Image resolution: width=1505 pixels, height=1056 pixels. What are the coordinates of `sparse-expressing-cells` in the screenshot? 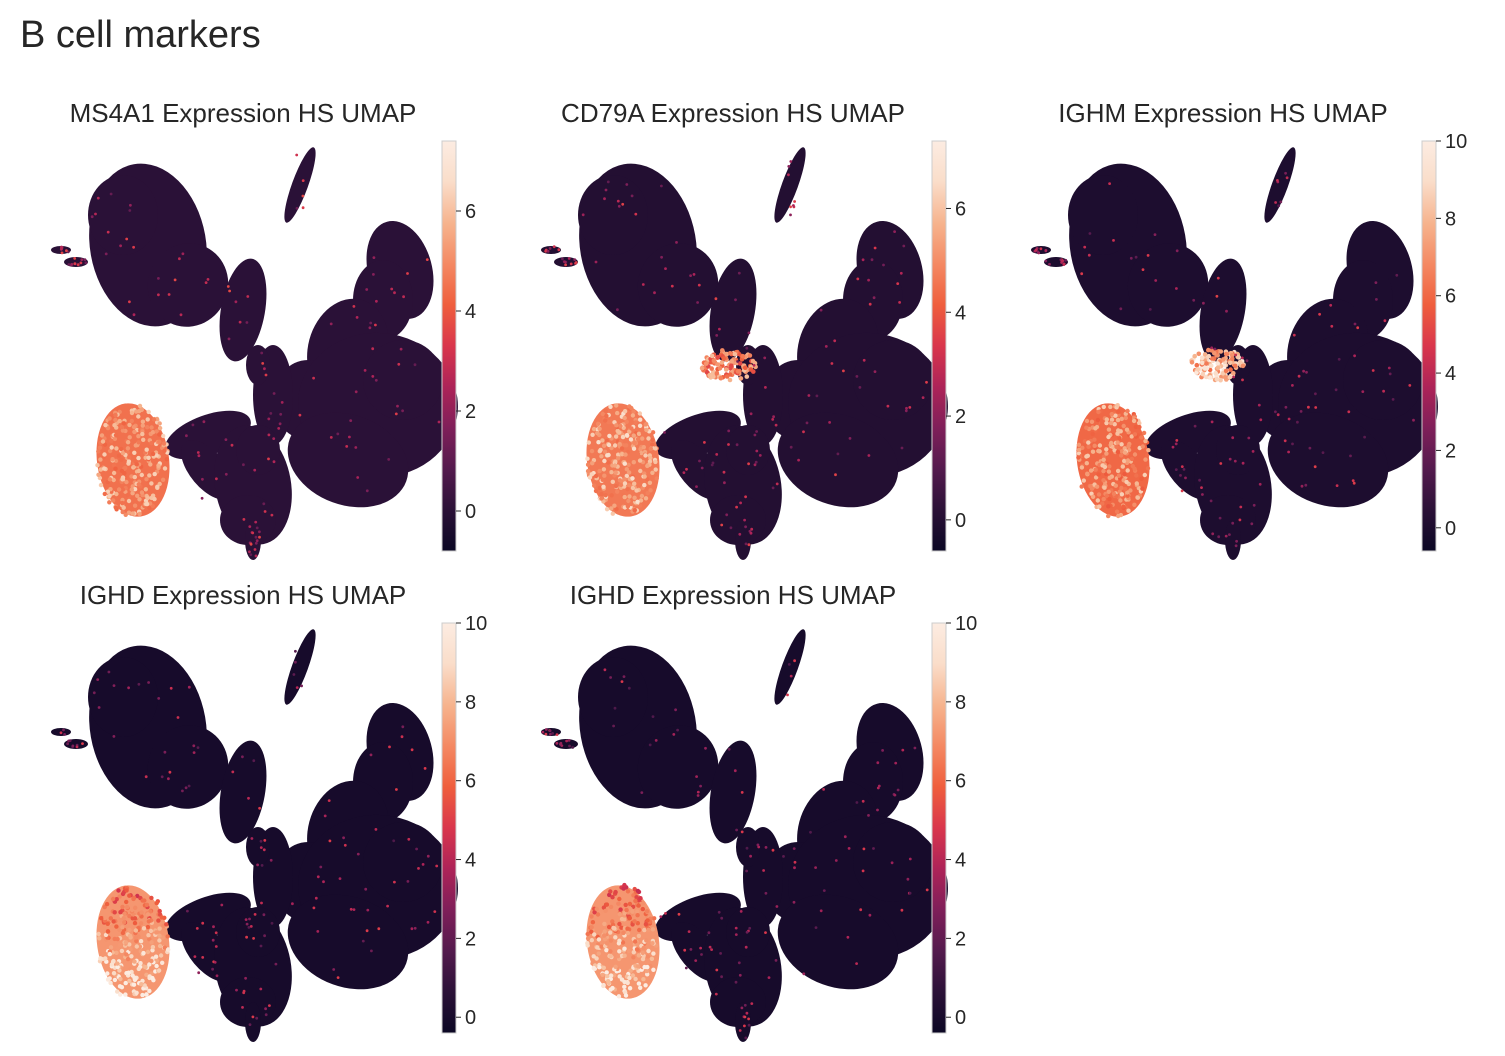 It's located at (735, 849).